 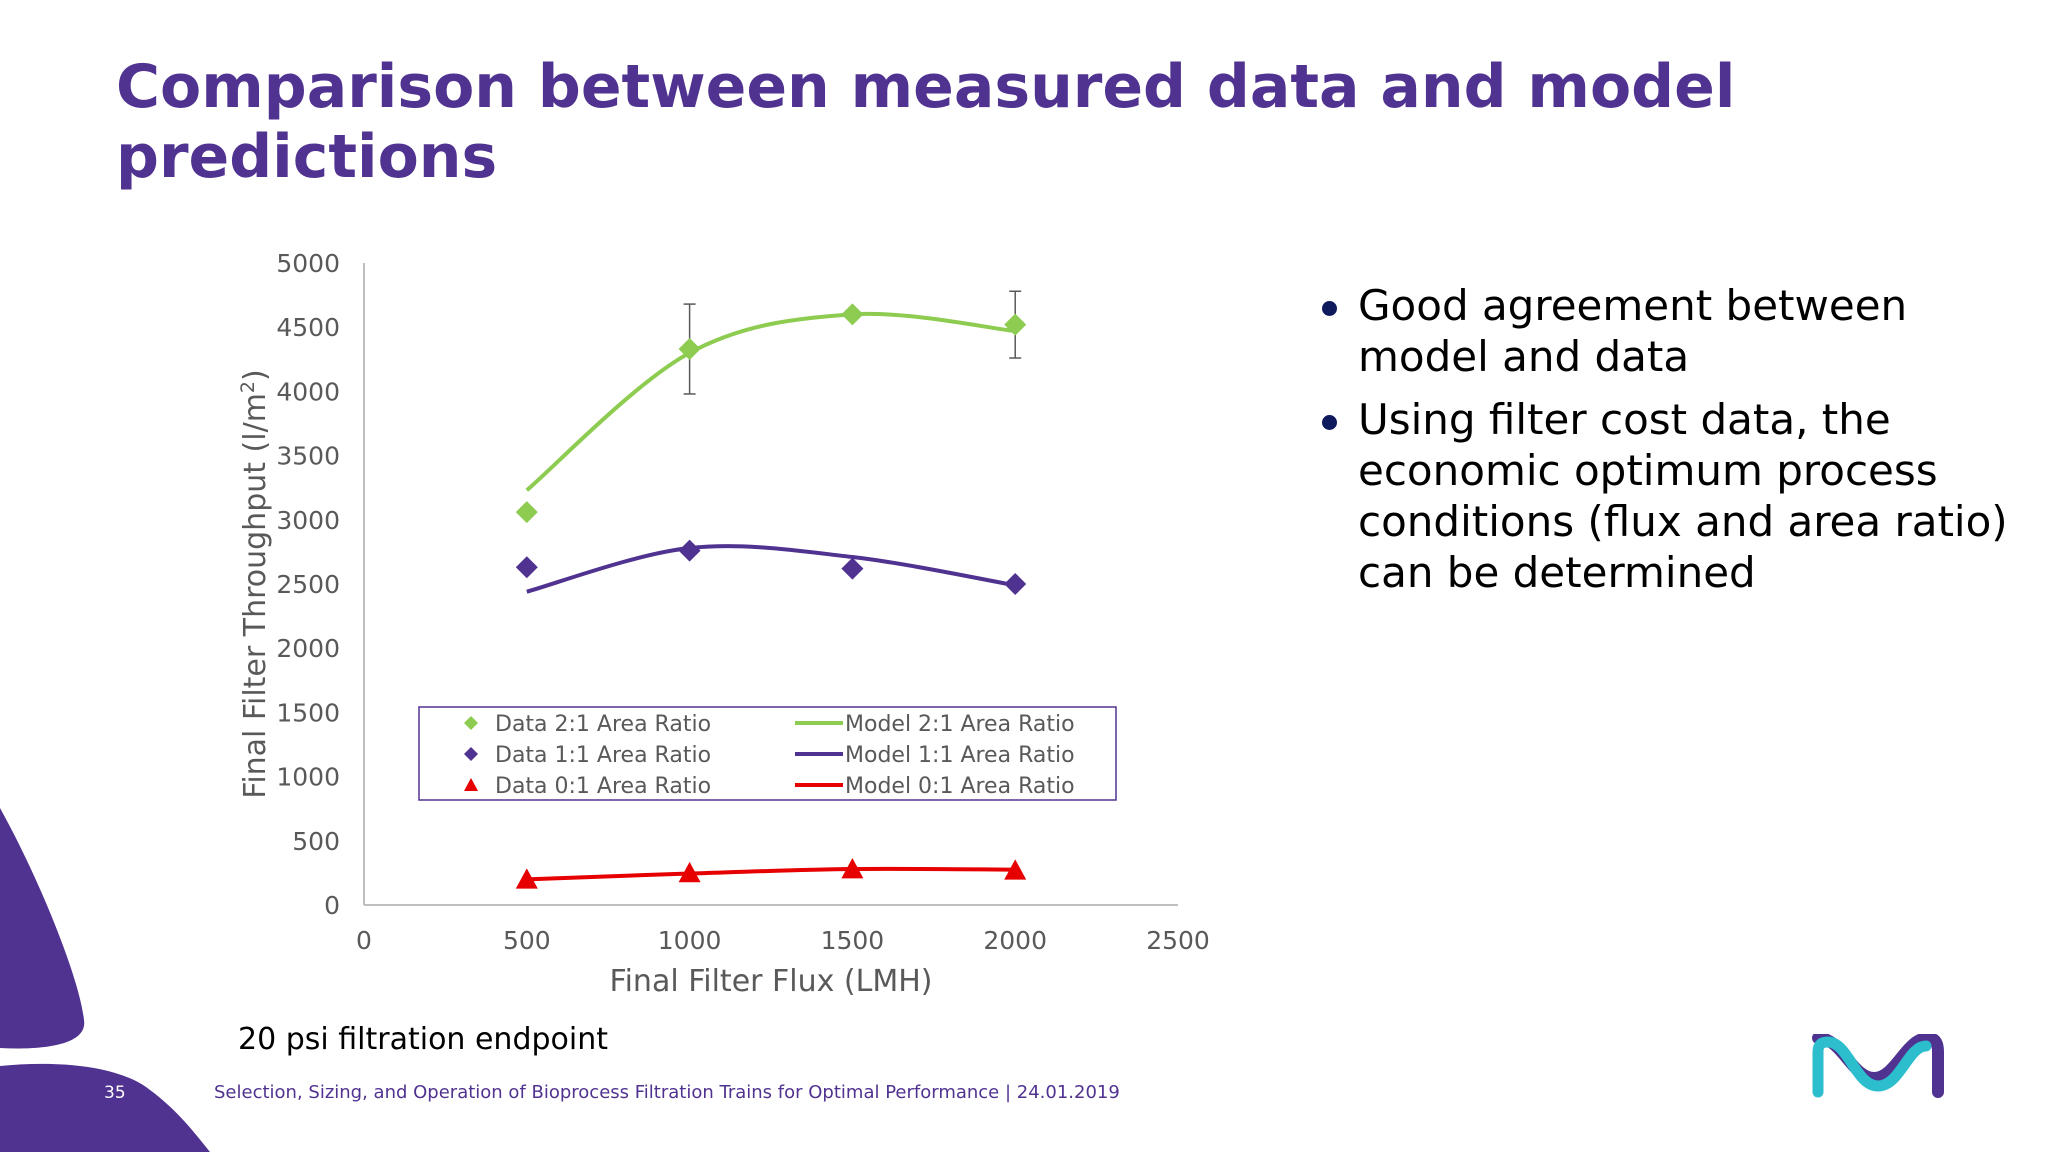 I want to click on y-tick-label: 5000, so click(x=308, y=263).